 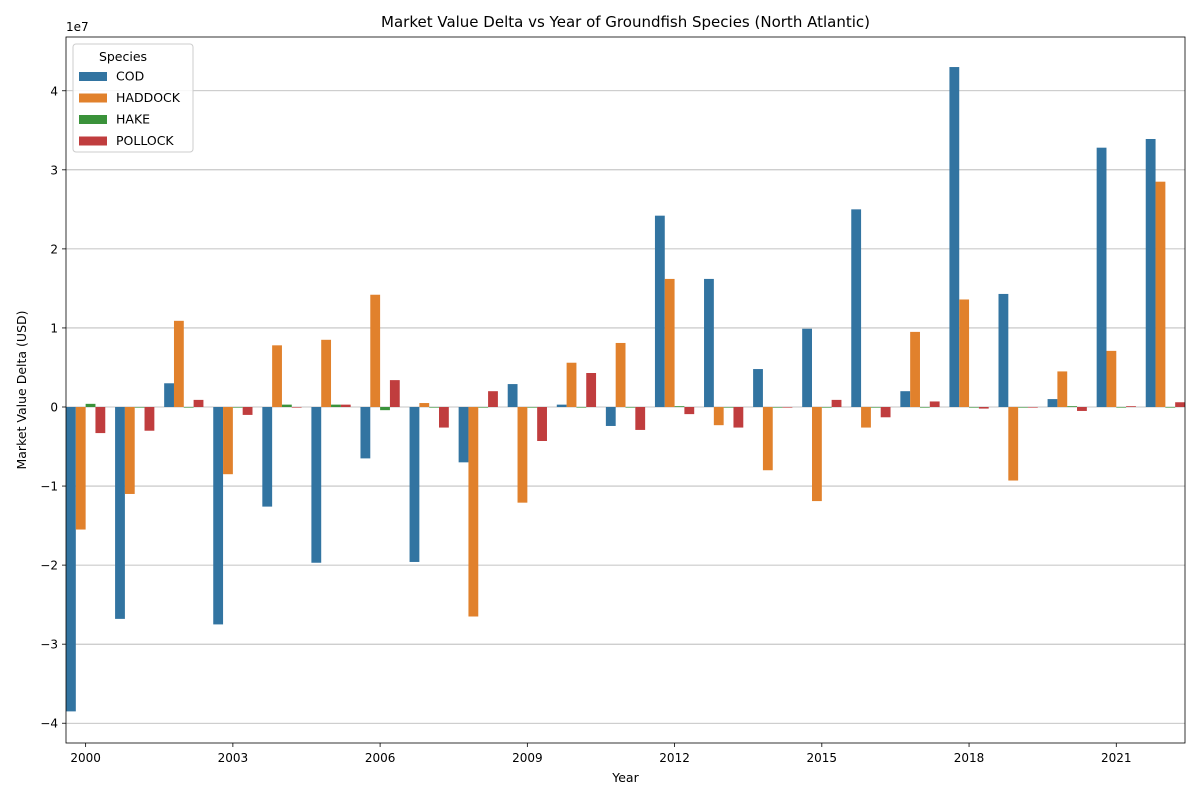 I want to click on bar-haddock-2013, so click(x=718, y=416).